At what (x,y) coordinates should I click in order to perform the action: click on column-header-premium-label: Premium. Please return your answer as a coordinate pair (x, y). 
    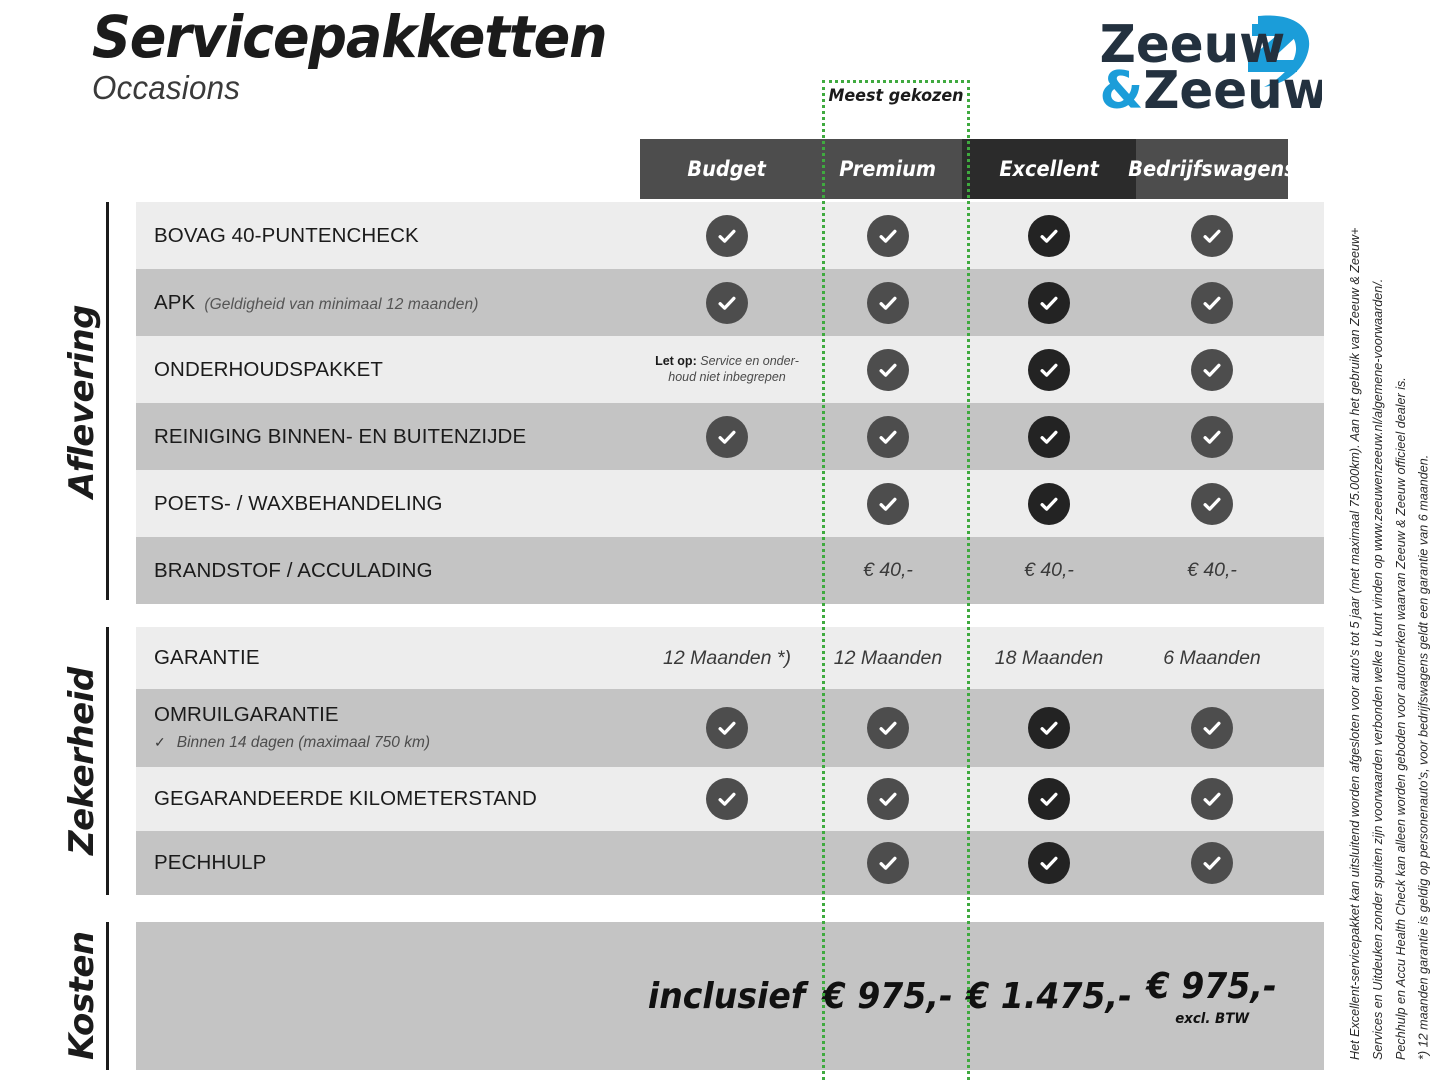
    Looking at the image, I should click on (888, 169).